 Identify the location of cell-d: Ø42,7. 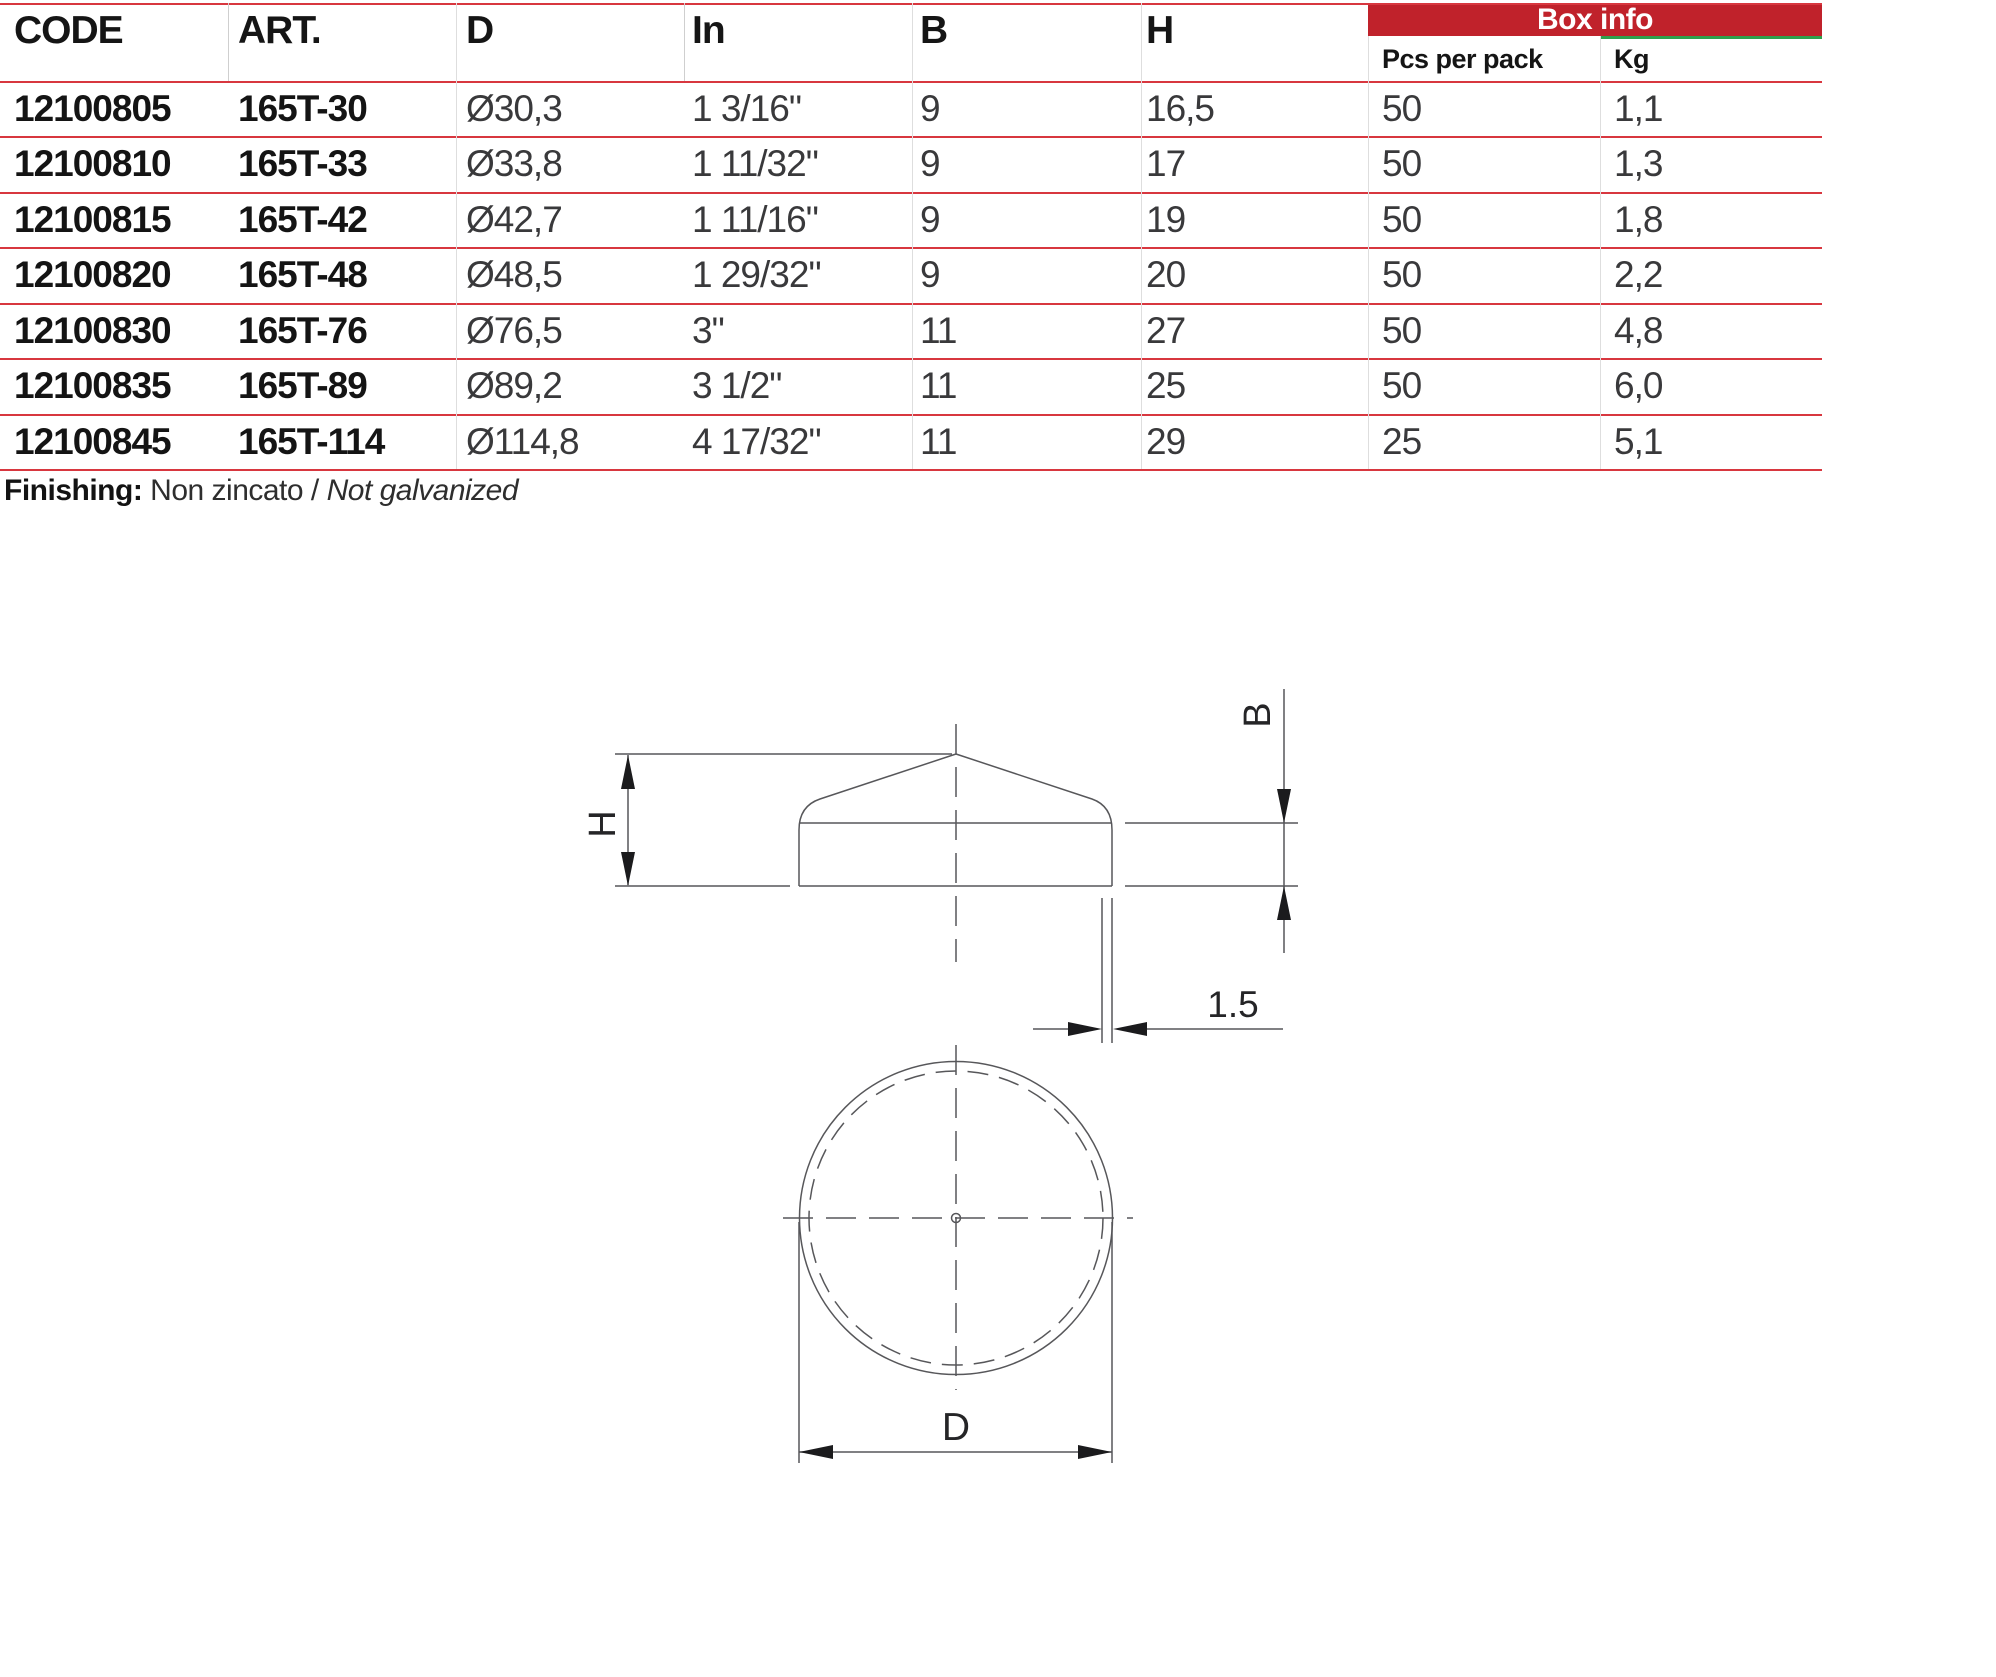
(514, 219).